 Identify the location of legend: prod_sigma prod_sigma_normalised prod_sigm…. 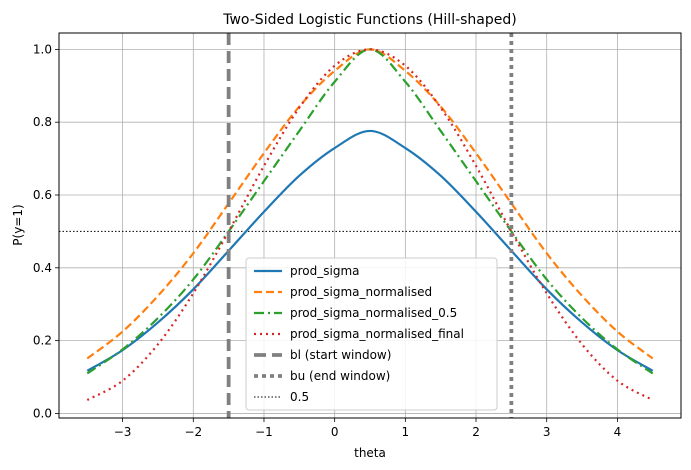
(371, 334).